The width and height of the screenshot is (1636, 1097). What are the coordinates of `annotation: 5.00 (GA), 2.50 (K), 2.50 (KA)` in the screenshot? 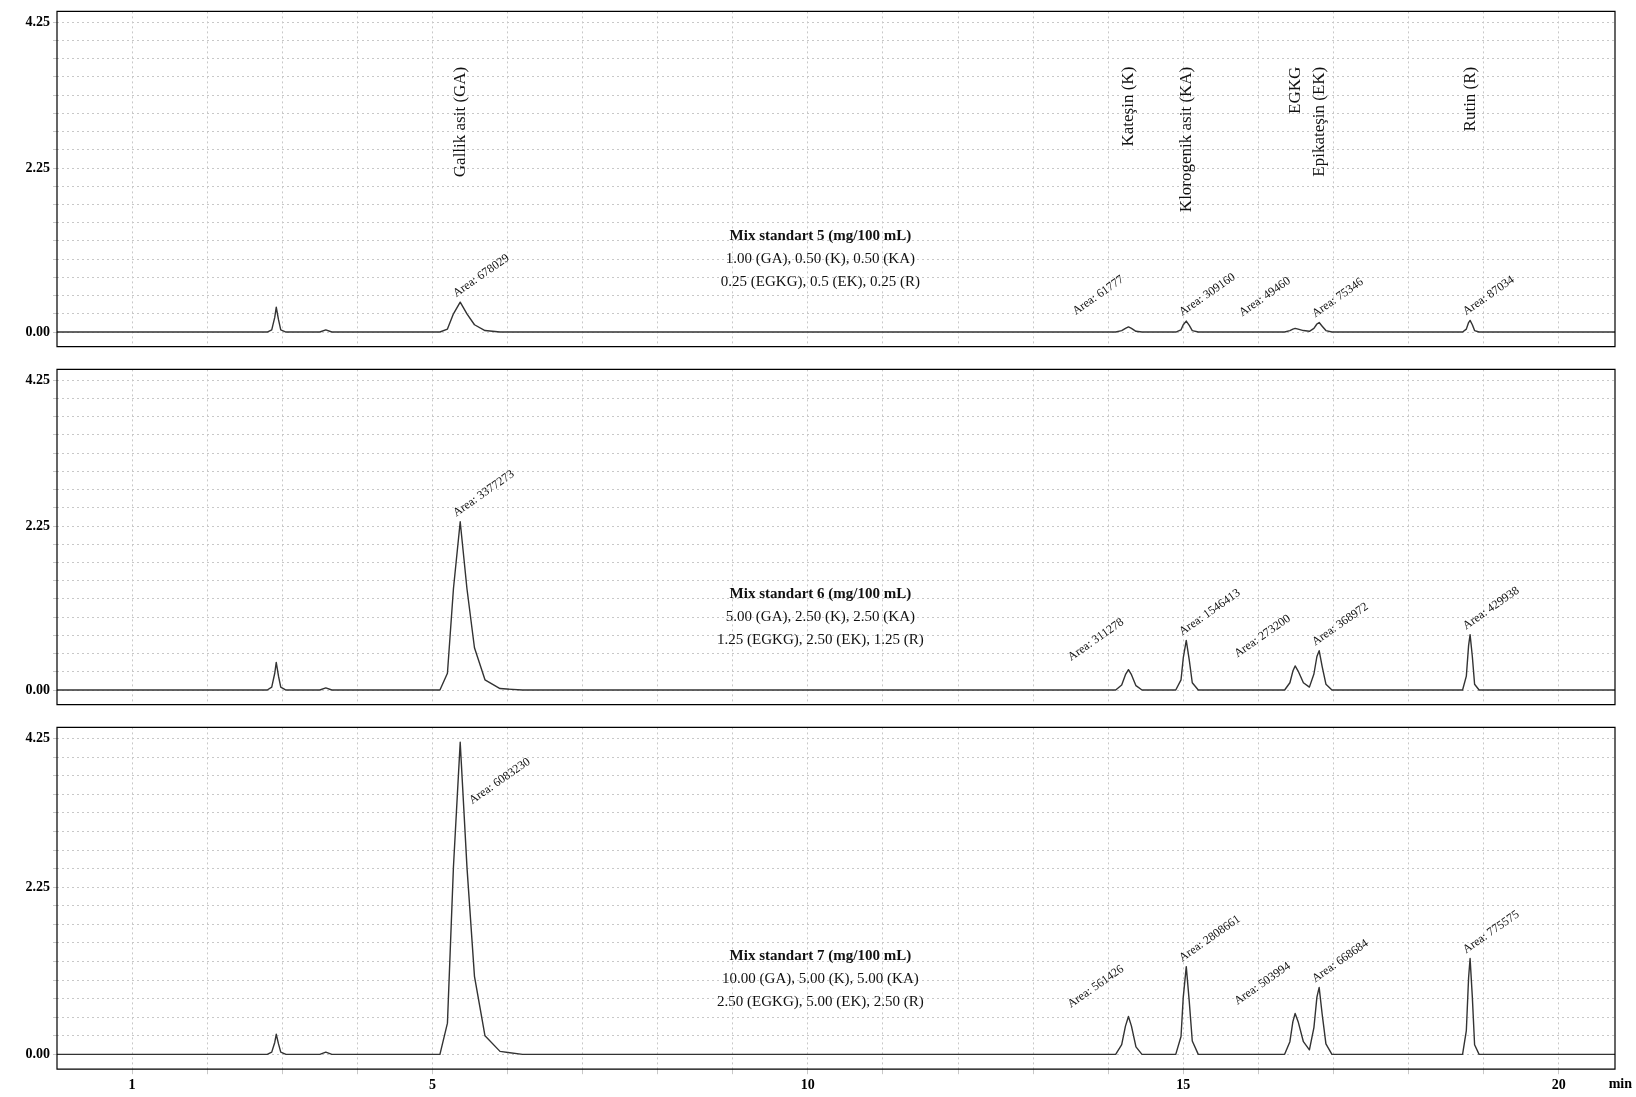 It's located at (820, 616).